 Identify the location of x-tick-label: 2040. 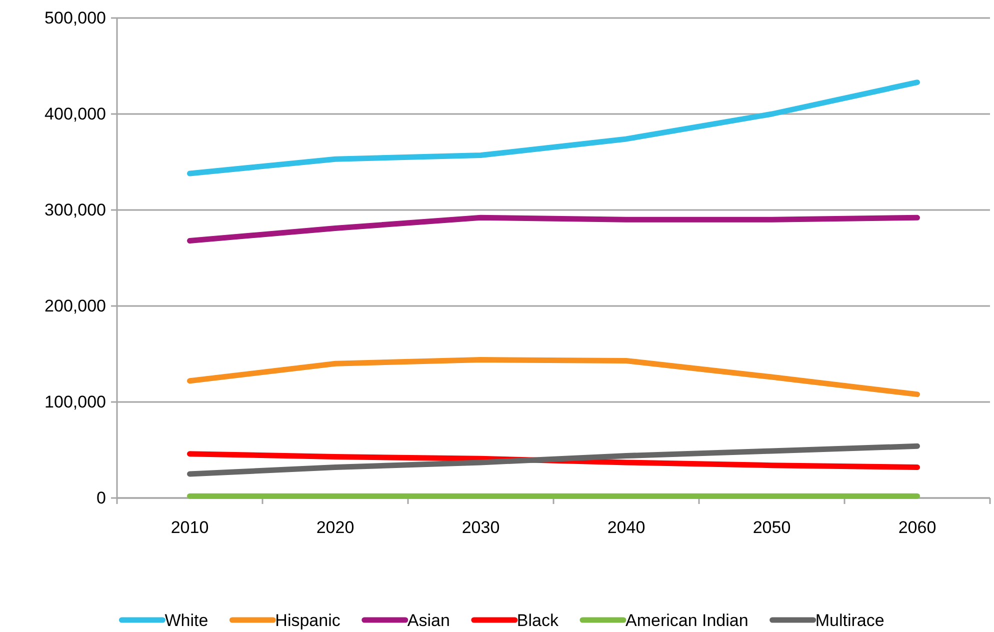
(626, 527).